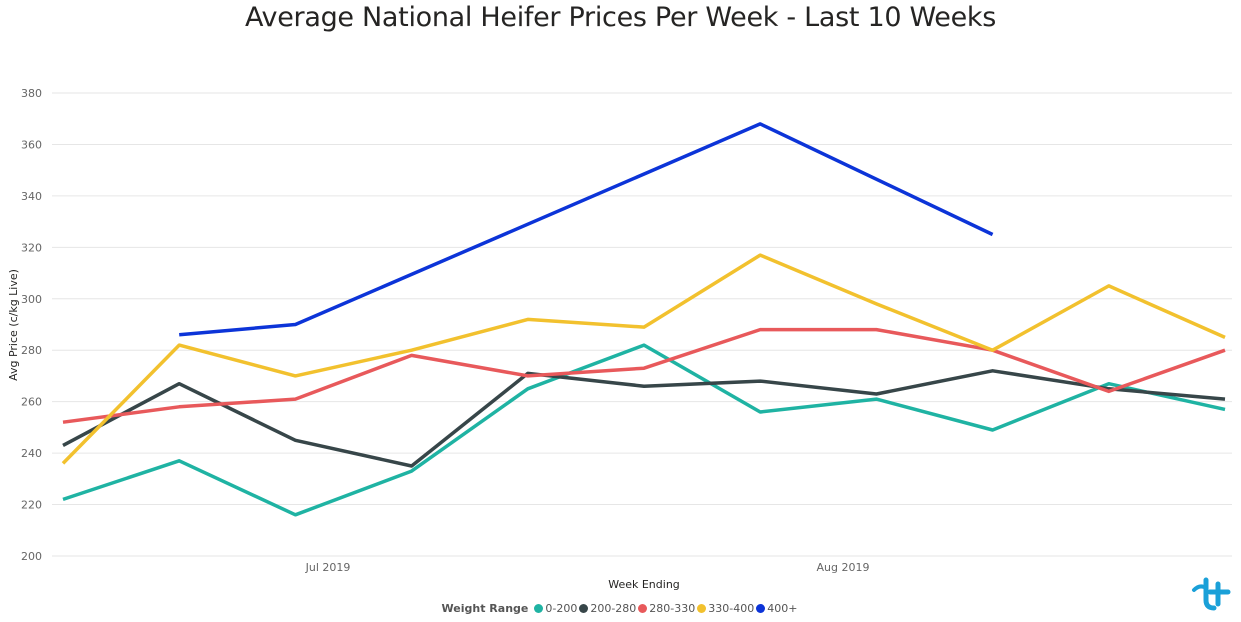  I want to click on y-tick-label: 320, so click(31, 247).